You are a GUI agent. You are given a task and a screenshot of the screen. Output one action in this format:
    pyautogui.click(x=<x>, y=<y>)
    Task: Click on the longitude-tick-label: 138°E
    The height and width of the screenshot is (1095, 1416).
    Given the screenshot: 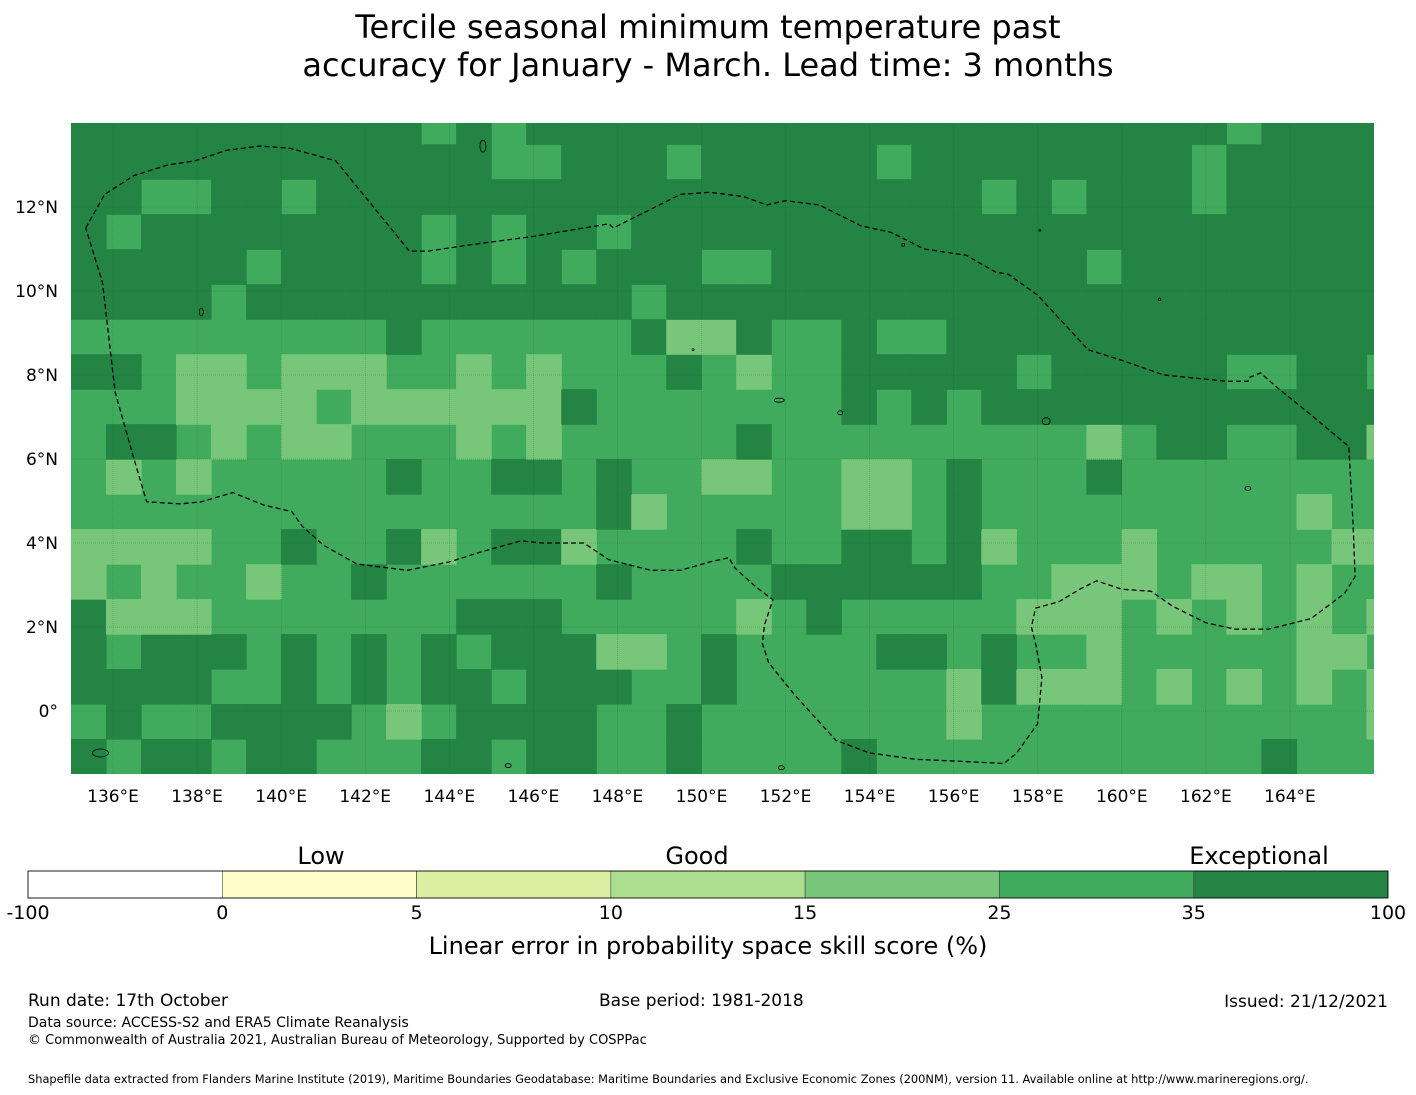 What is the action you would take?
    pyautogui.click(x=197, y=797)
    